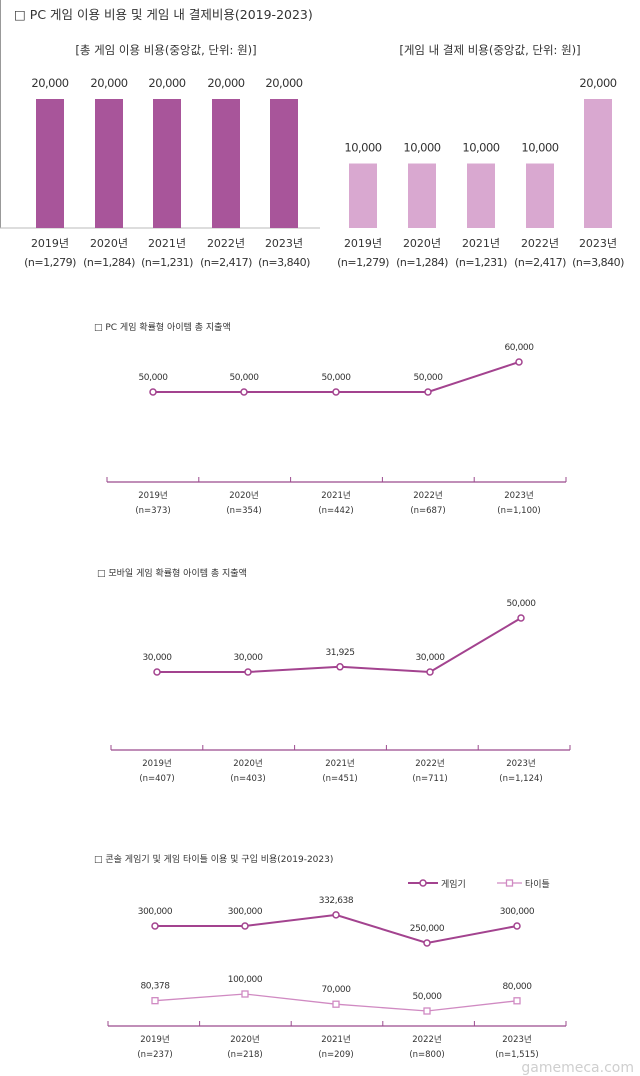  Describe the element at coordinates (363, 262) in the screenshot. I see `n-label: (n=1,279)` at that location.